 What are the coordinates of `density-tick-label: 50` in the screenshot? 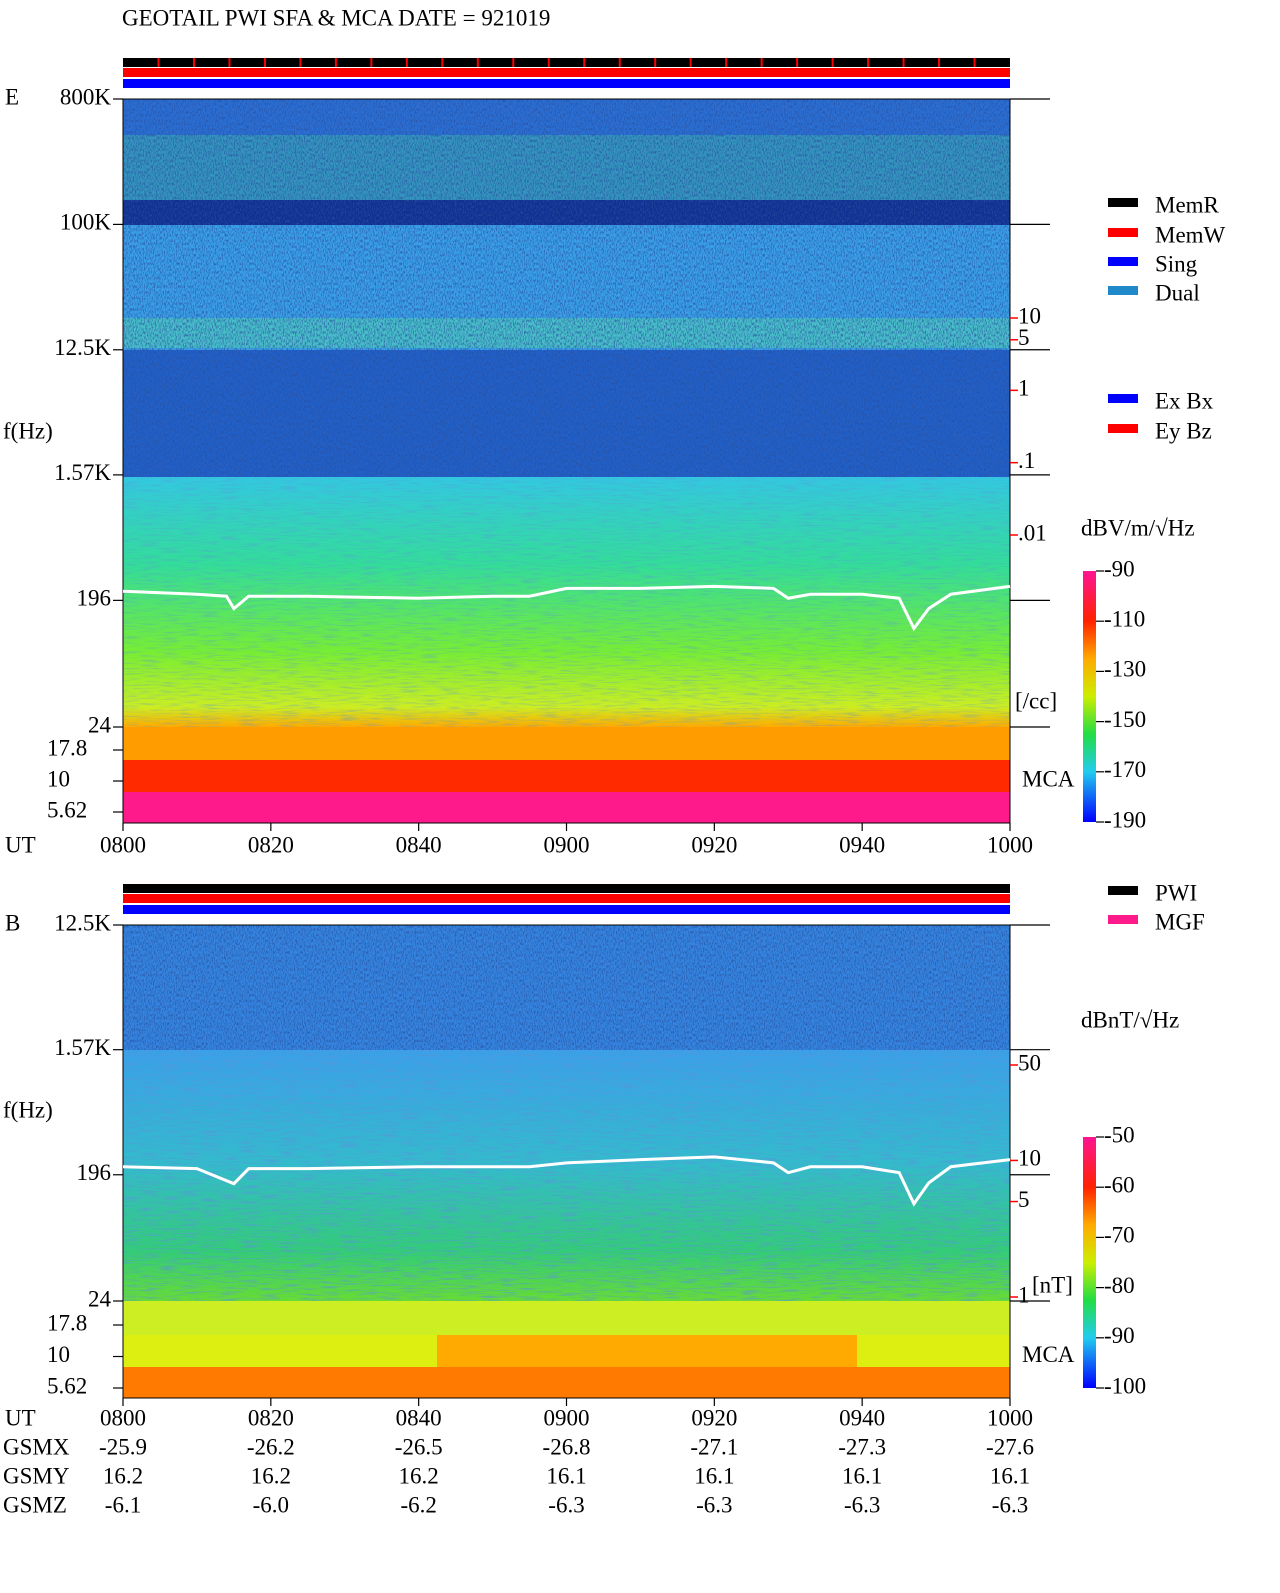 It's located at (1029, 1062).